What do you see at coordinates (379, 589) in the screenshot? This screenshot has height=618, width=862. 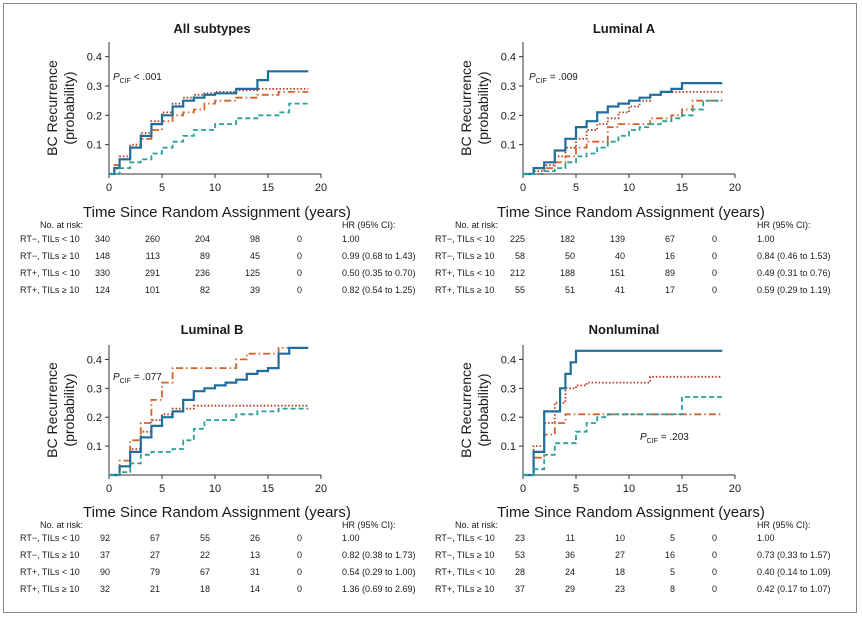 I see `hazard-ratio: 1.36 (0.69 to 2.69)` at bounding box center [379, 589].